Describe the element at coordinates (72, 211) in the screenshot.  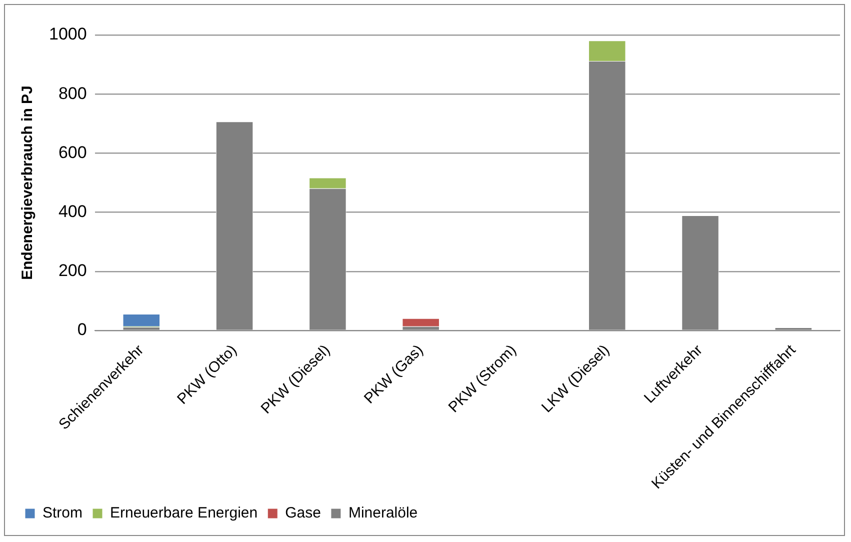
I see `y-tick-label: 400` at that location.